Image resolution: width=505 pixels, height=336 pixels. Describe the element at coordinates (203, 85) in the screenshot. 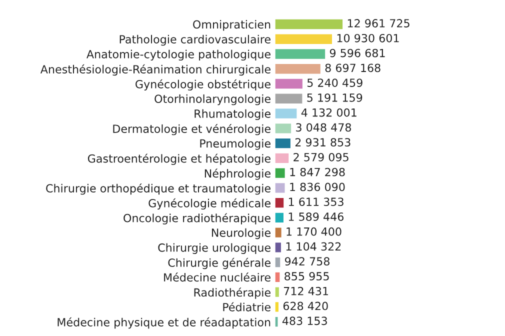

I see `y-tick-label: Gynécologie obstétrique` at that location.